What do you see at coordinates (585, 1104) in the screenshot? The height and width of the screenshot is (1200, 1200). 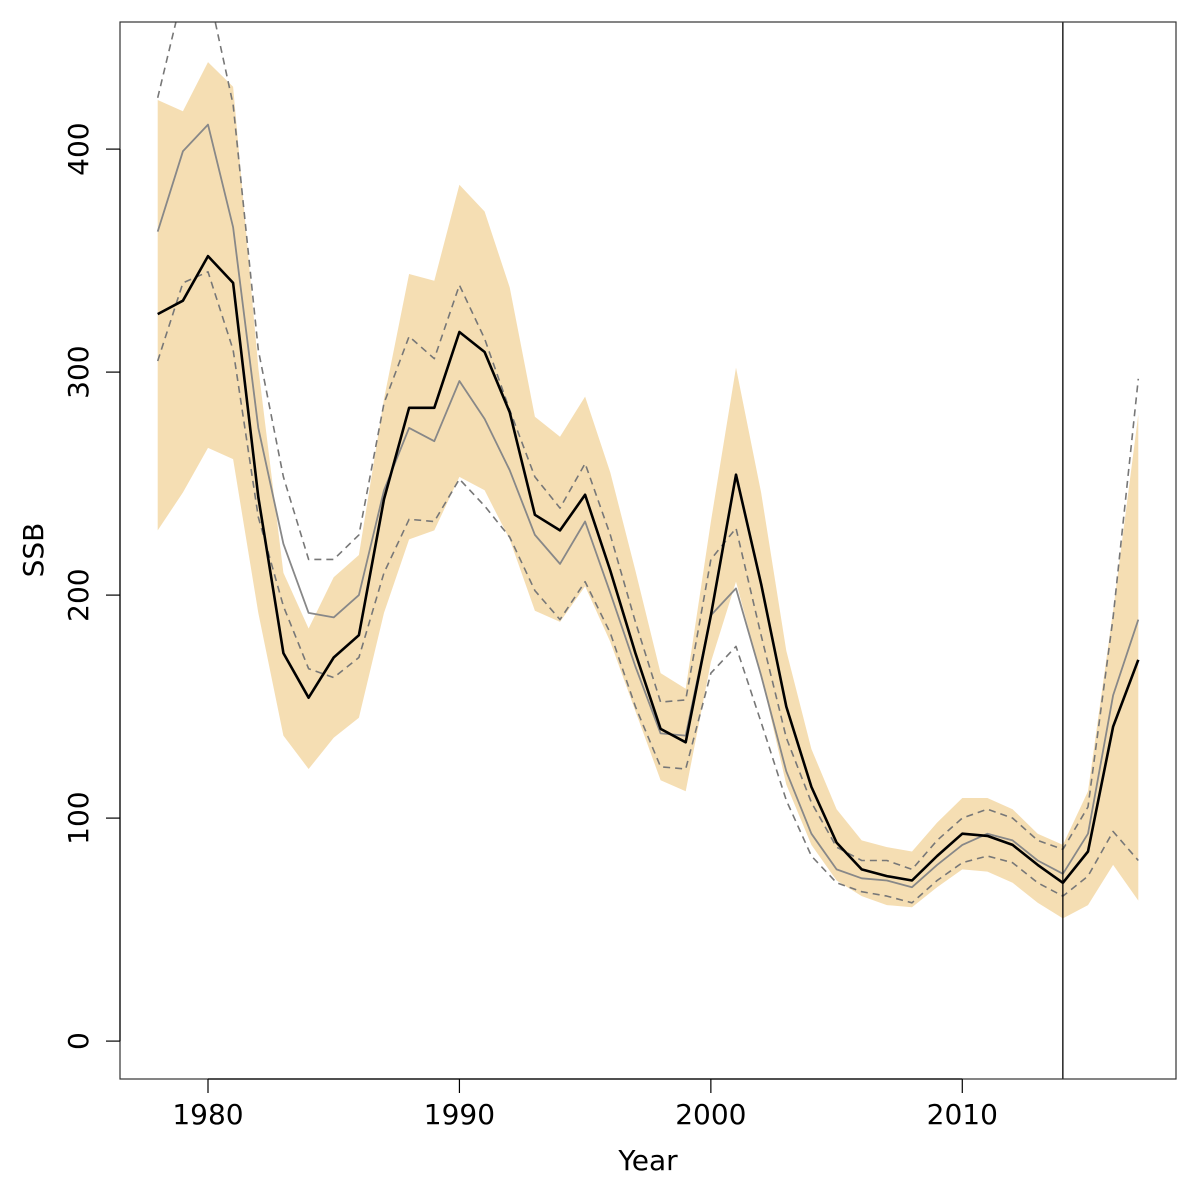 I see `x-axis: 1980 1990 2000 2010` at bounding box center [585, 1104].